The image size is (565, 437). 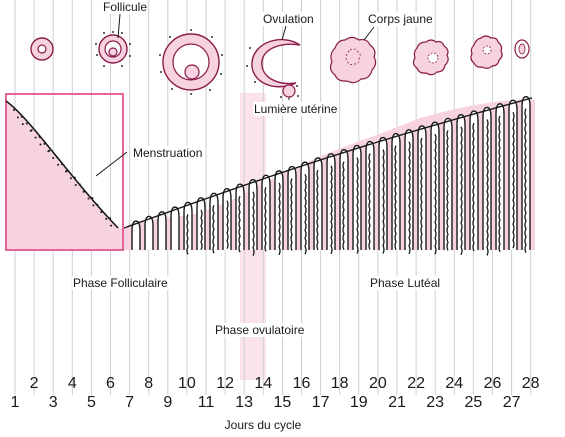 What do you see at coordinates (416, 383) in the screenshot?
I see `day-number: 22` at bounding box center [416, 383].